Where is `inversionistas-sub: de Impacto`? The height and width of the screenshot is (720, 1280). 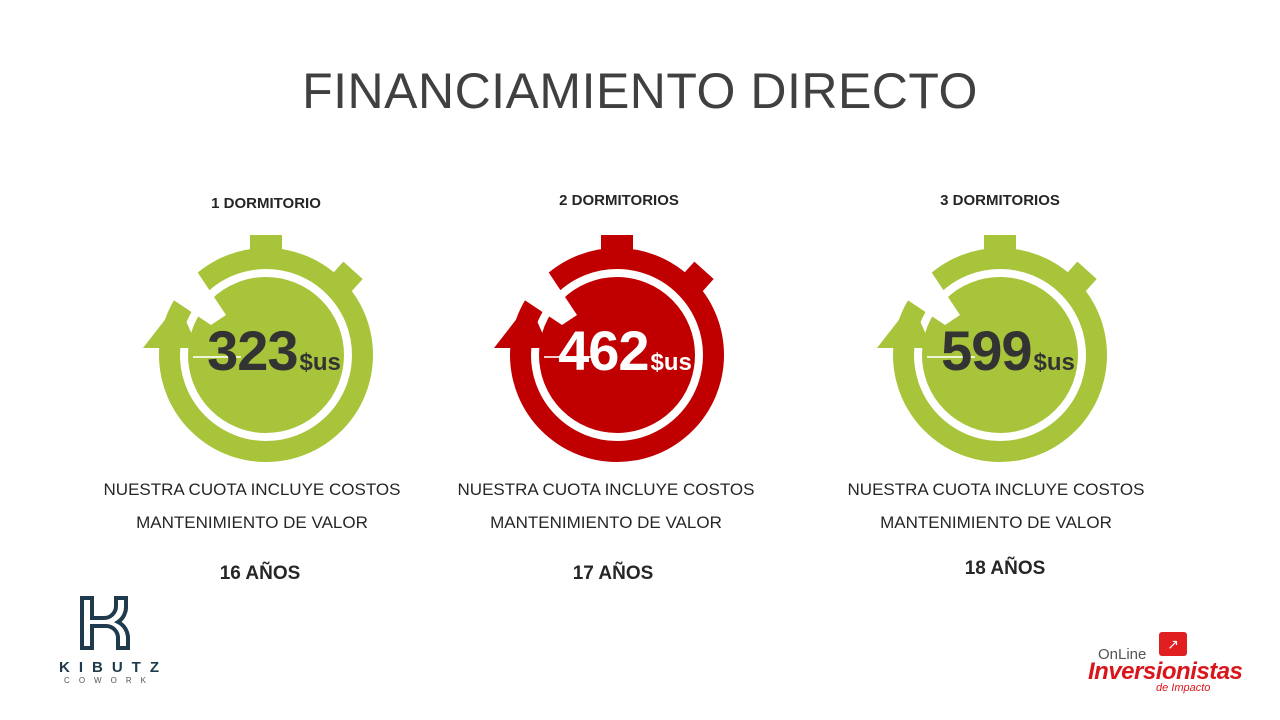
inversionistas-sub: de Impacto is located at coordinates (1183, 688).